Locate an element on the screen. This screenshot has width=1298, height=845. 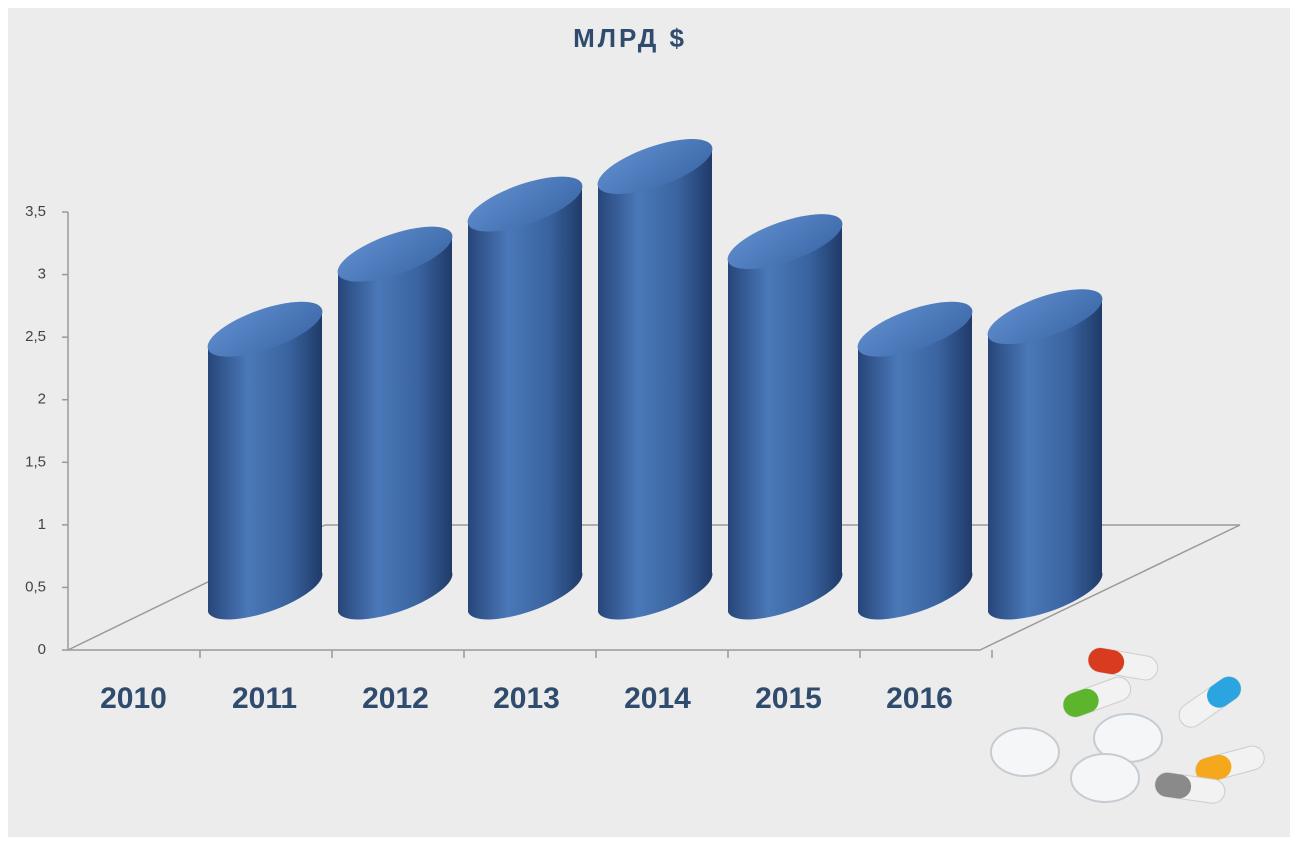
x-tick-label: 2015 is located at coordinates (788, 698).